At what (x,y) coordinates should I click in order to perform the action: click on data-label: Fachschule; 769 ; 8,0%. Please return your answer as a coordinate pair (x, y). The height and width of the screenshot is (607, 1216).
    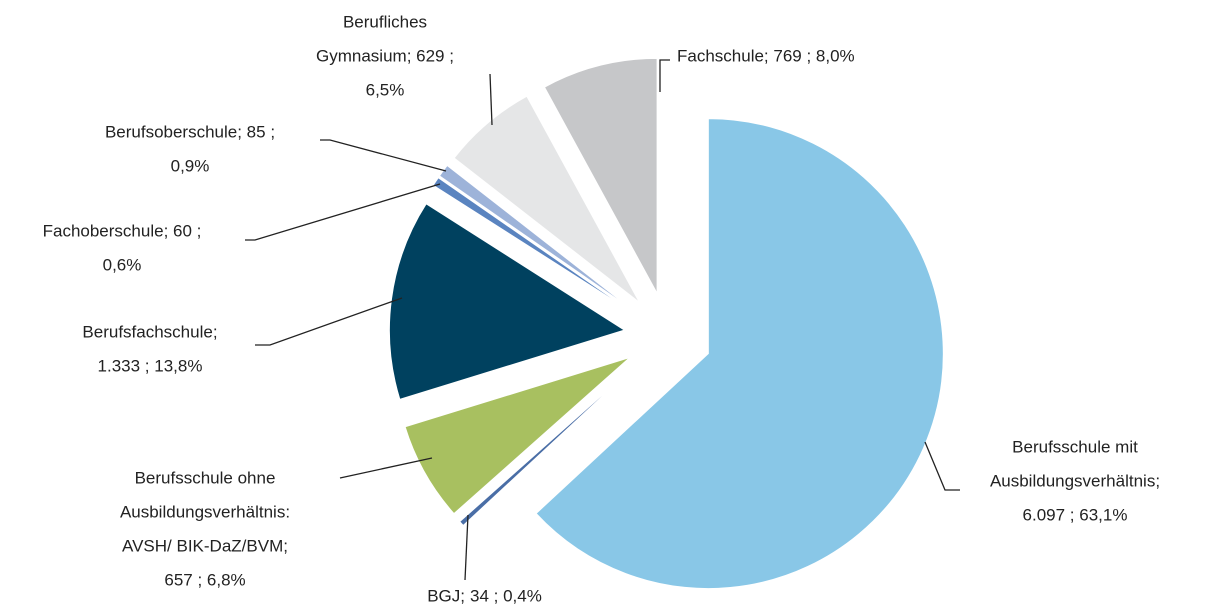
    Looking at the image, I should click on (766, 55).